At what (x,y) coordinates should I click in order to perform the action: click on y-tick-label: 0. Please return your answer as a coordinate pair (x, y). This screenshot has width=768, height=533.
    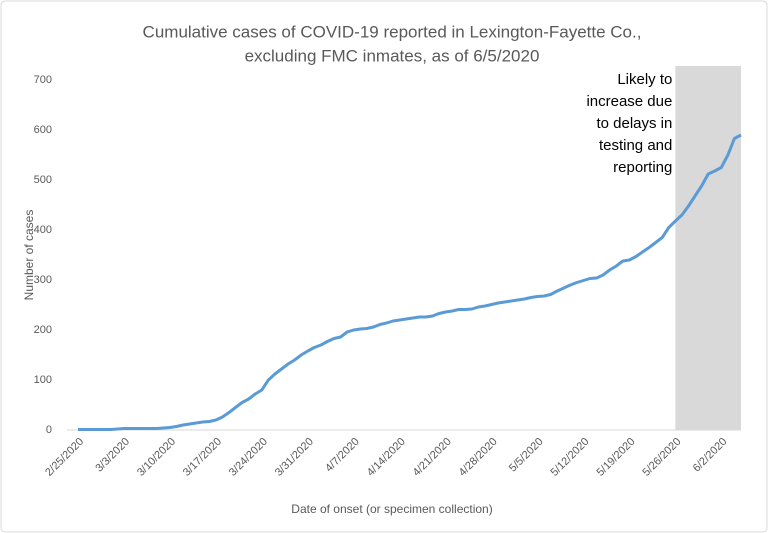
    Looking at the image, I should click on (49, 430).